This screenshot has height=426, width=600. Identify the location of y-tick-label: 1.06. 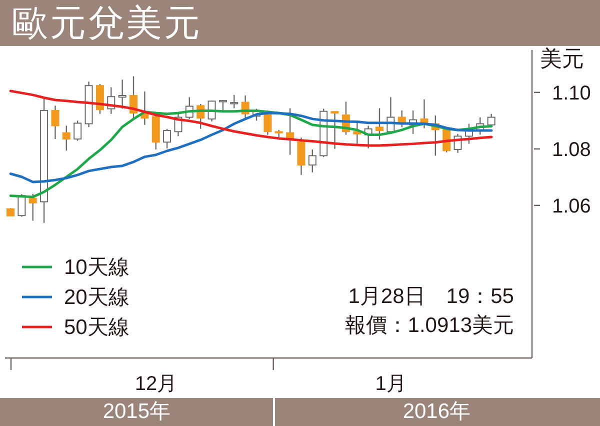
(571, 206).